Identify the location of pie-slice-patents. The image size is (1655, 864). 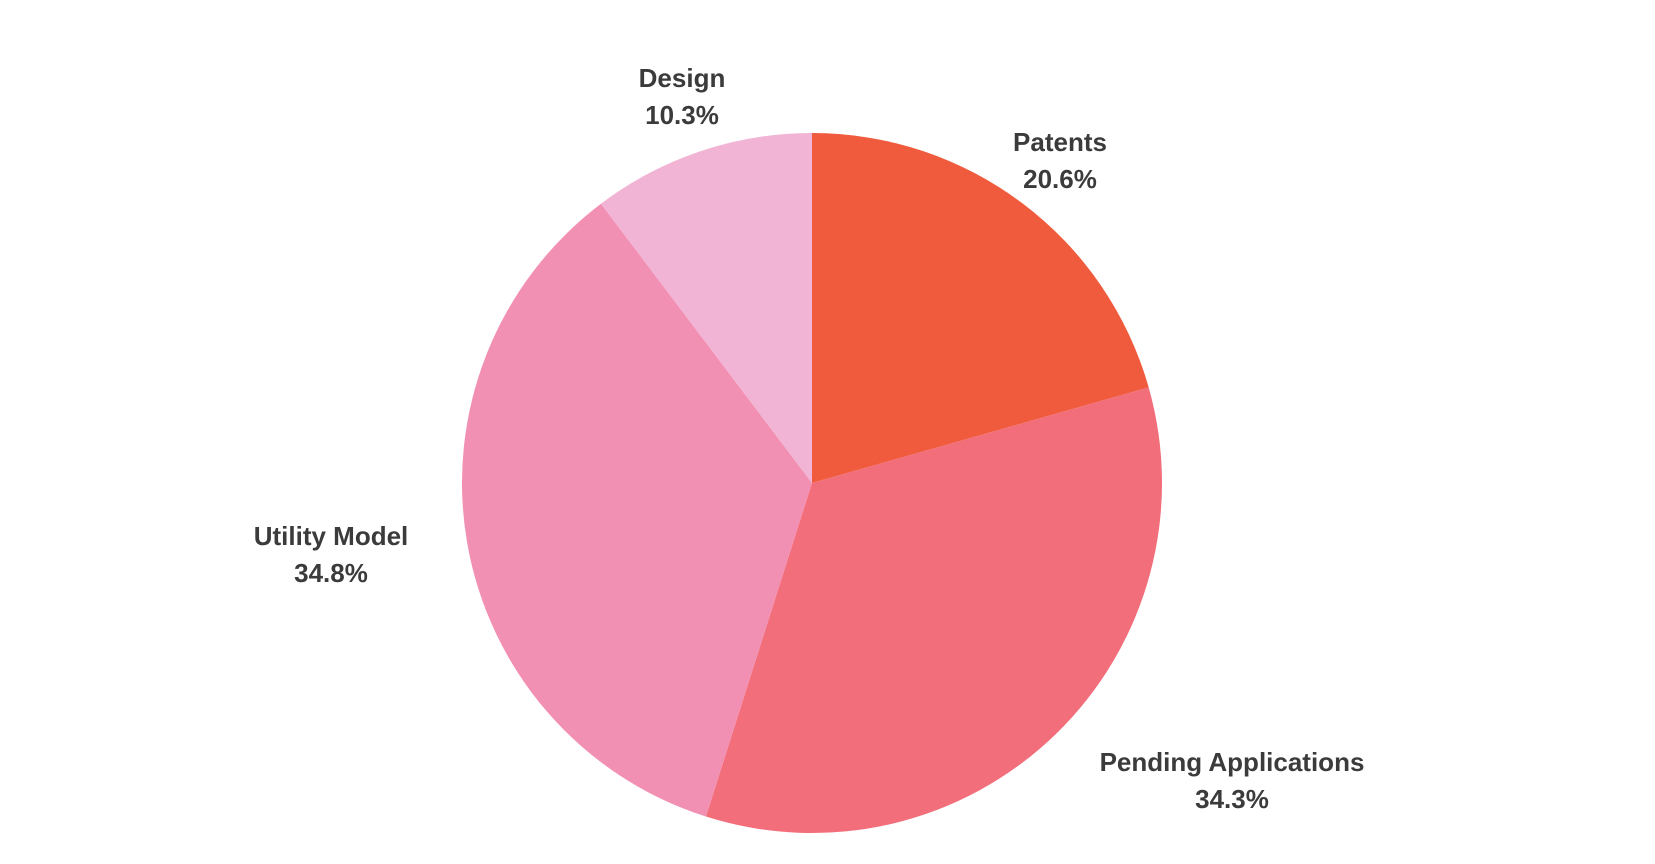
(980, 308).